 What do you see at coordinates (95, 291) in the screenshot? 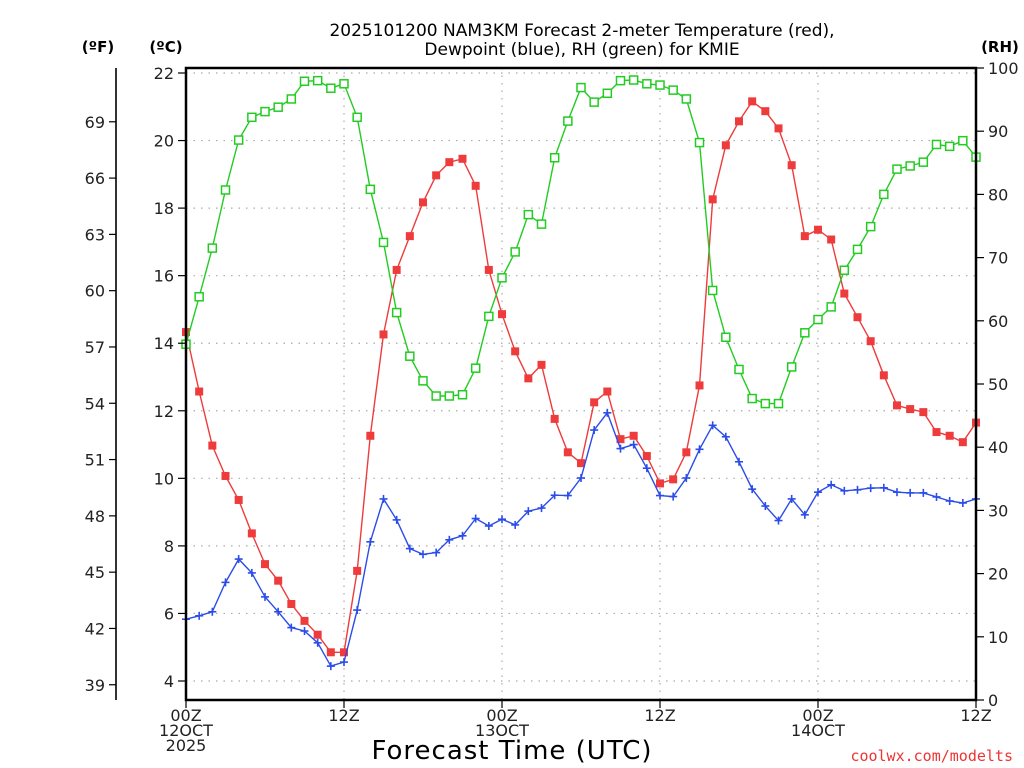
I see `fahrenheit-tick-label: 60` at bounding box center [95, 291].